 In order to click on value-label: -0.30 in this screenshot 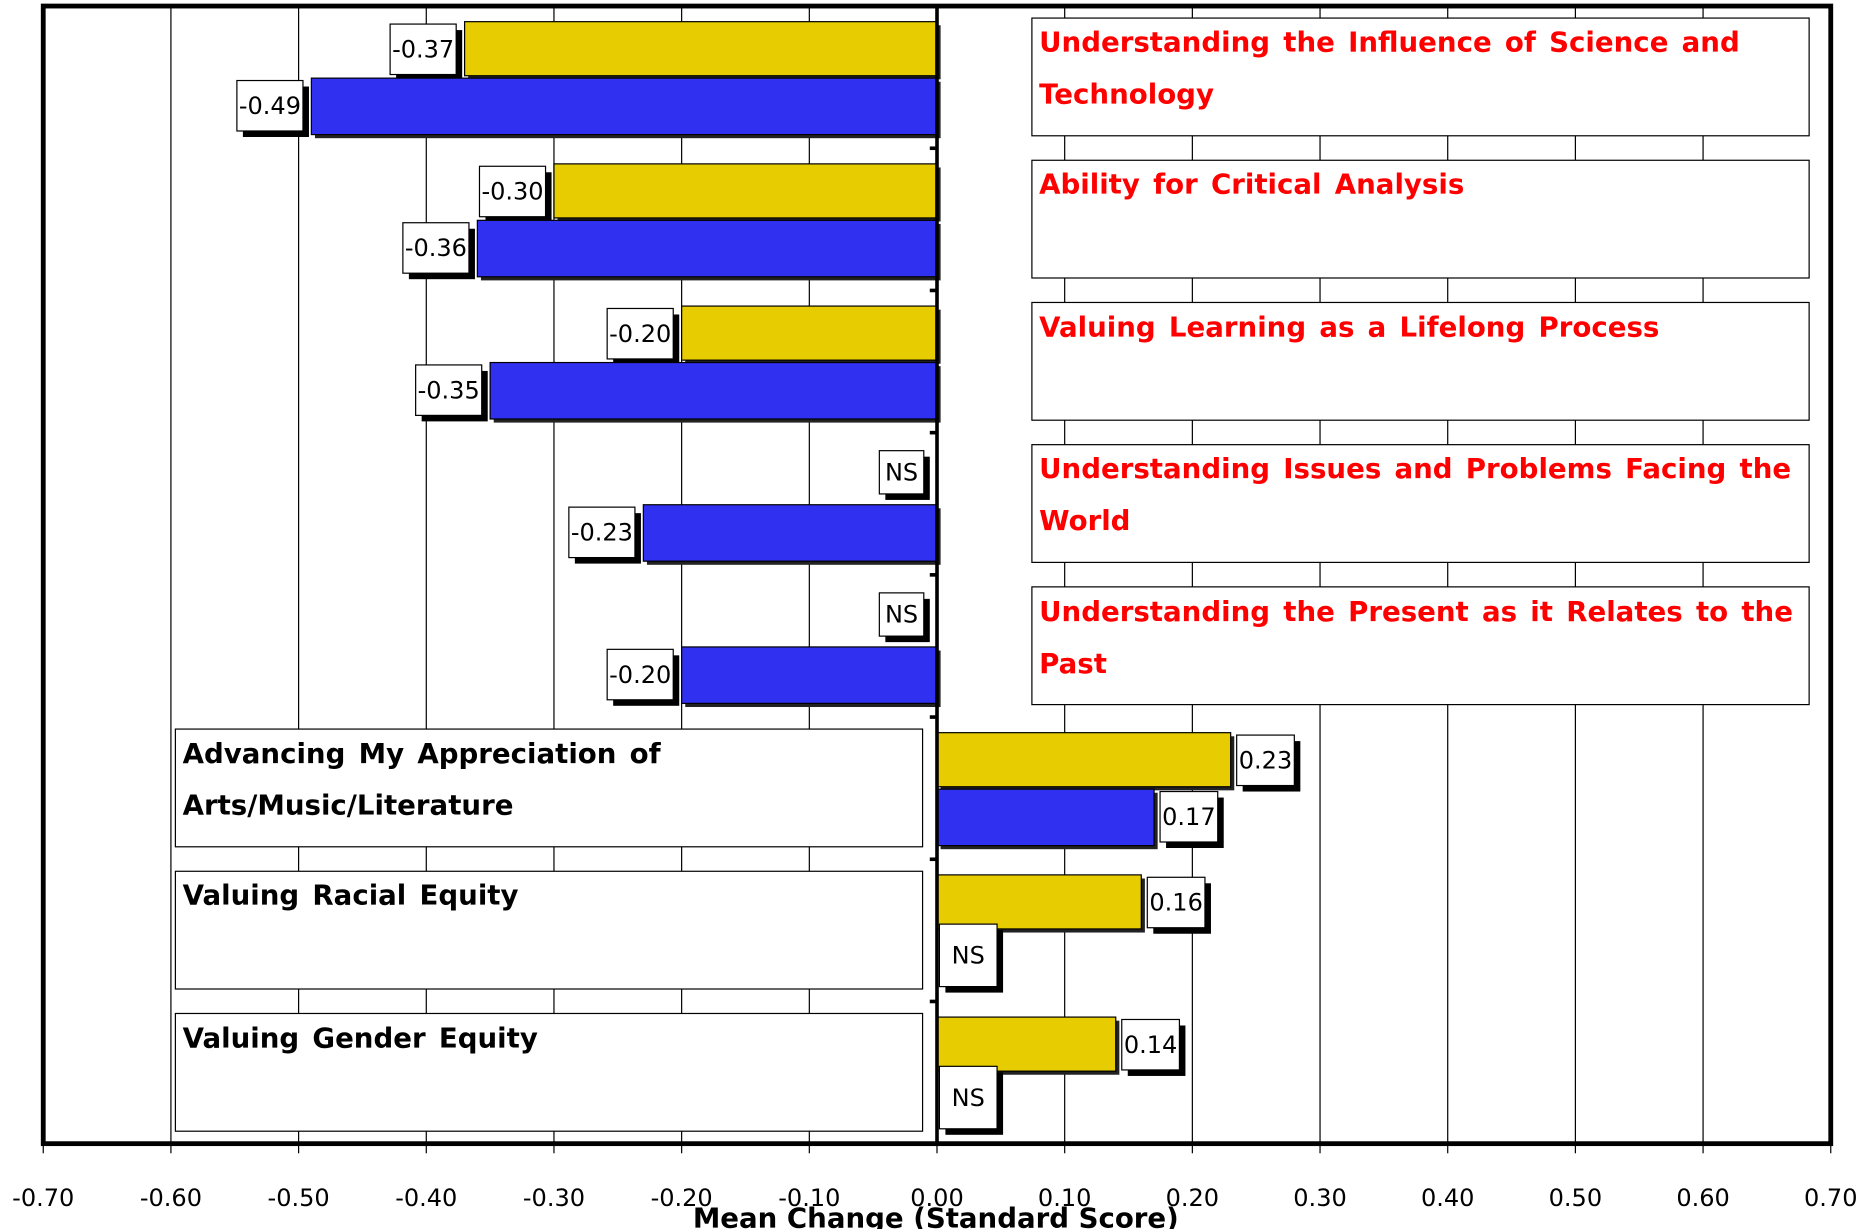, I will do `click(512, 192)`.